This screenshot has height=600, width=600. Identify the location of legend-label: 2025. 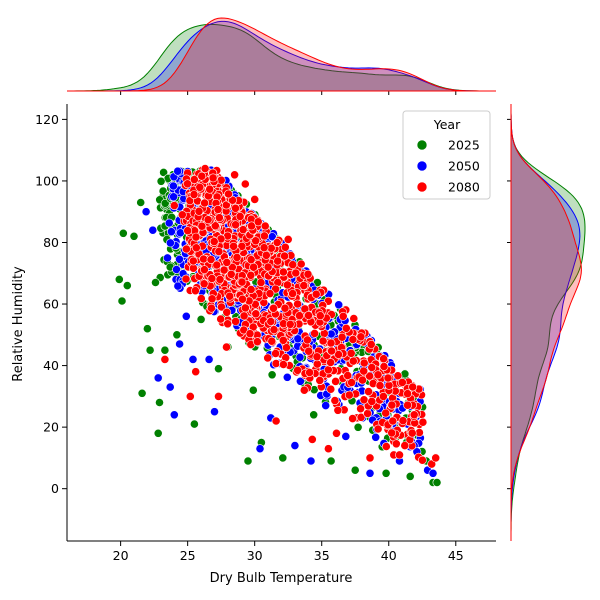
(464, 145).